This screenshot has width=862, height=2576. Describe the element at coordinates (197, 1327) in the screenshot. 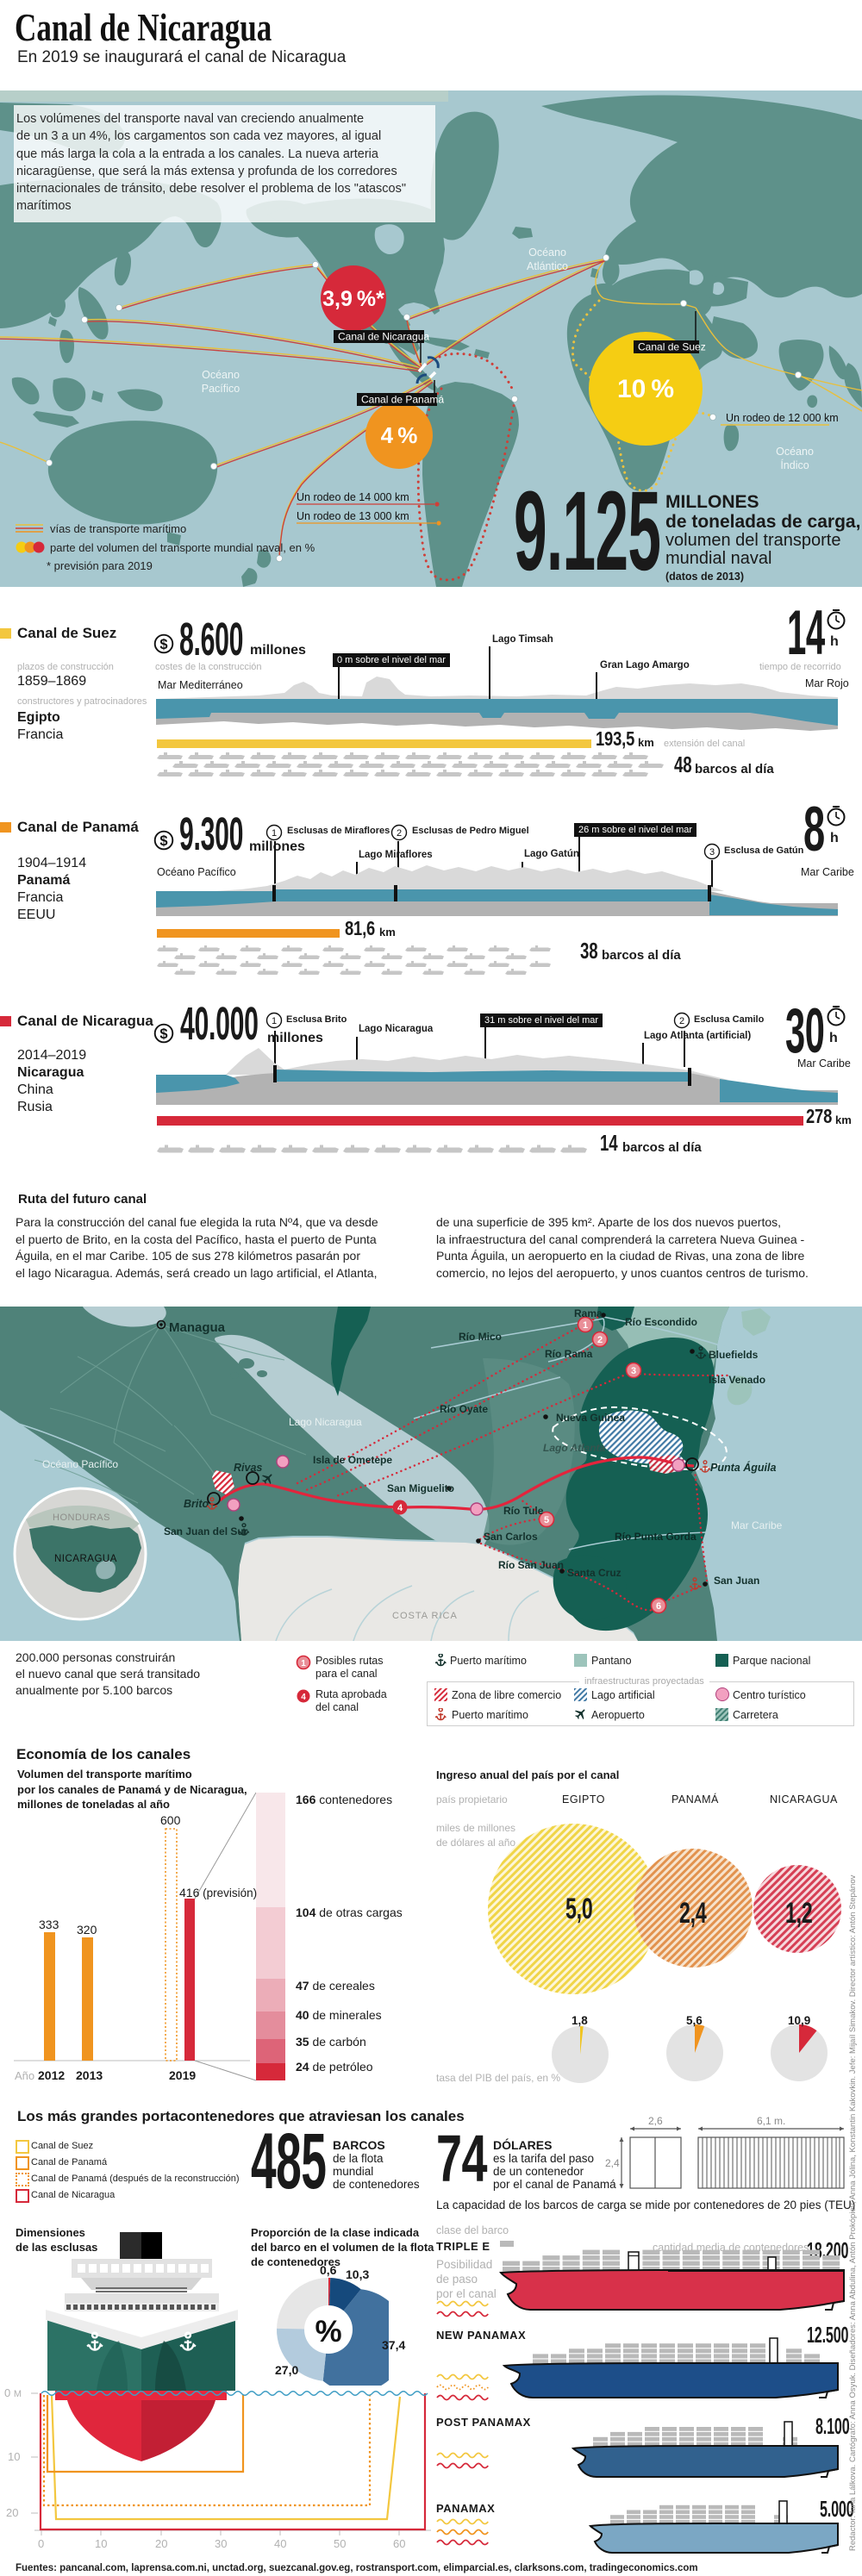

I see `svg-text: Managua` at that location.